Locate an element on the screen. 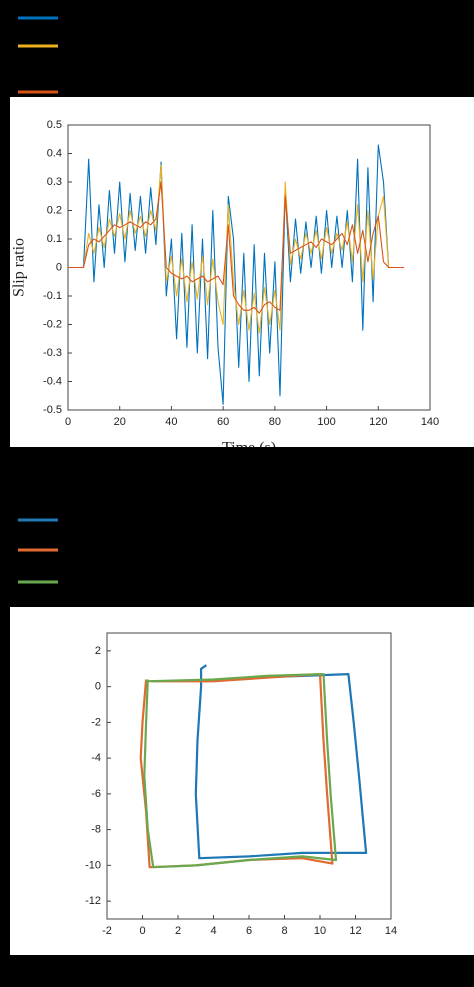 The width and height of the screenshot is (474, 987). y-tick-label: 0.1 is located at coordinates (54, 239).